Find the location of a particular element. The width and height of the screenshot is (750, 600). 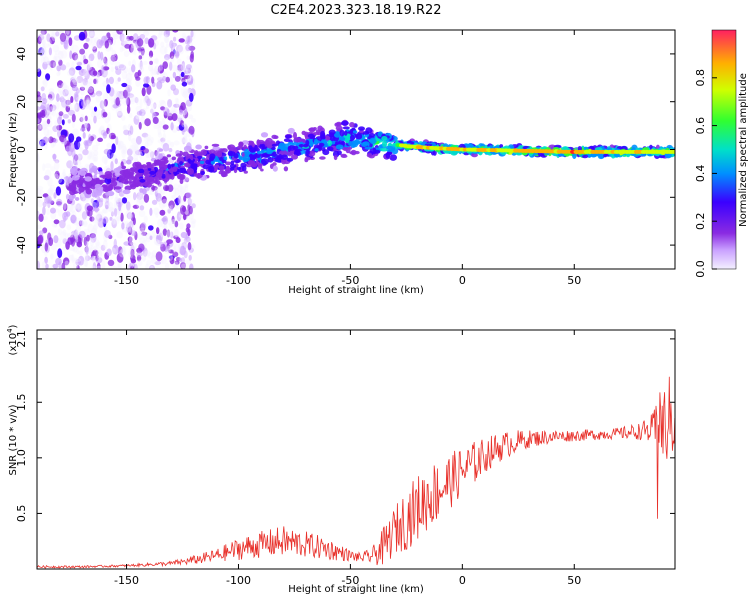

snr-y-tick-label: 2.1 is located at coordinates (21, 339).